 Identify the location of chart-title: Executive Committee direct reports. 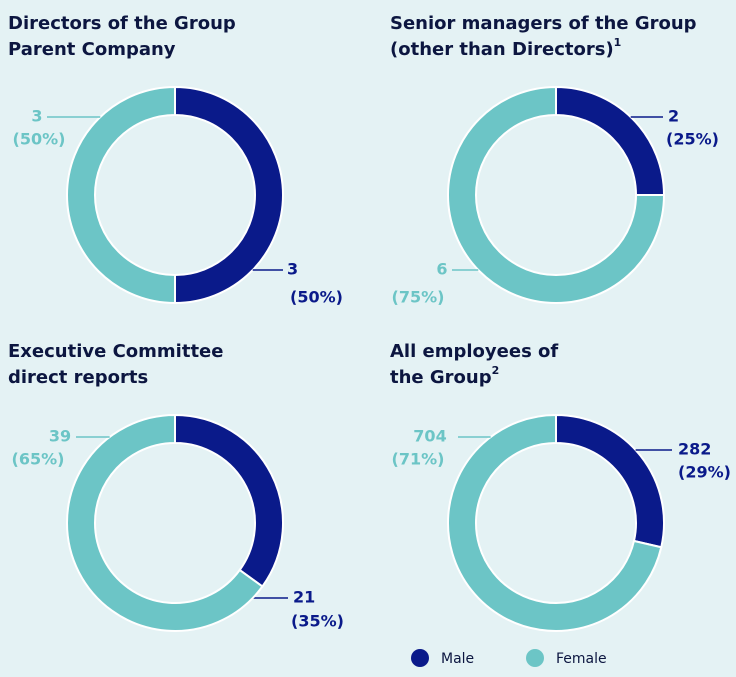
(115, 364).